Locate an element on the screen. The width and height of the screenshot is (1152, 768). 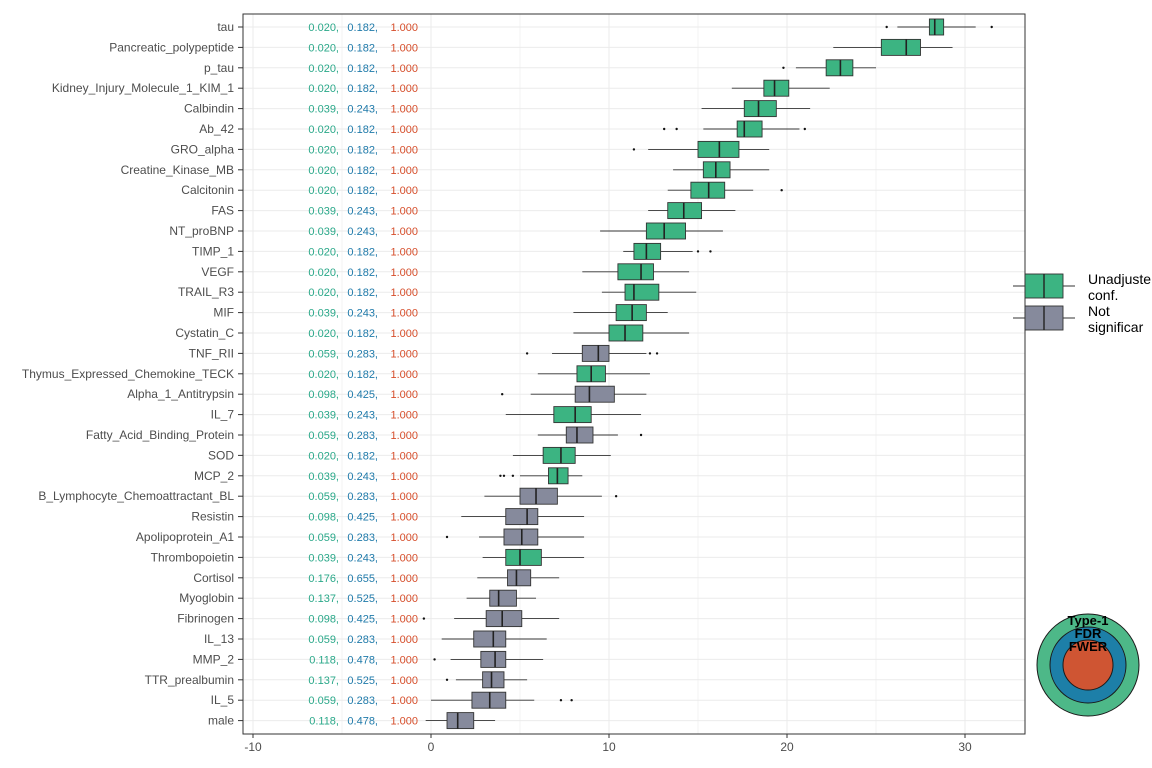
p-unadjusted-label: 0.098, is located at coordinates (323, 620).